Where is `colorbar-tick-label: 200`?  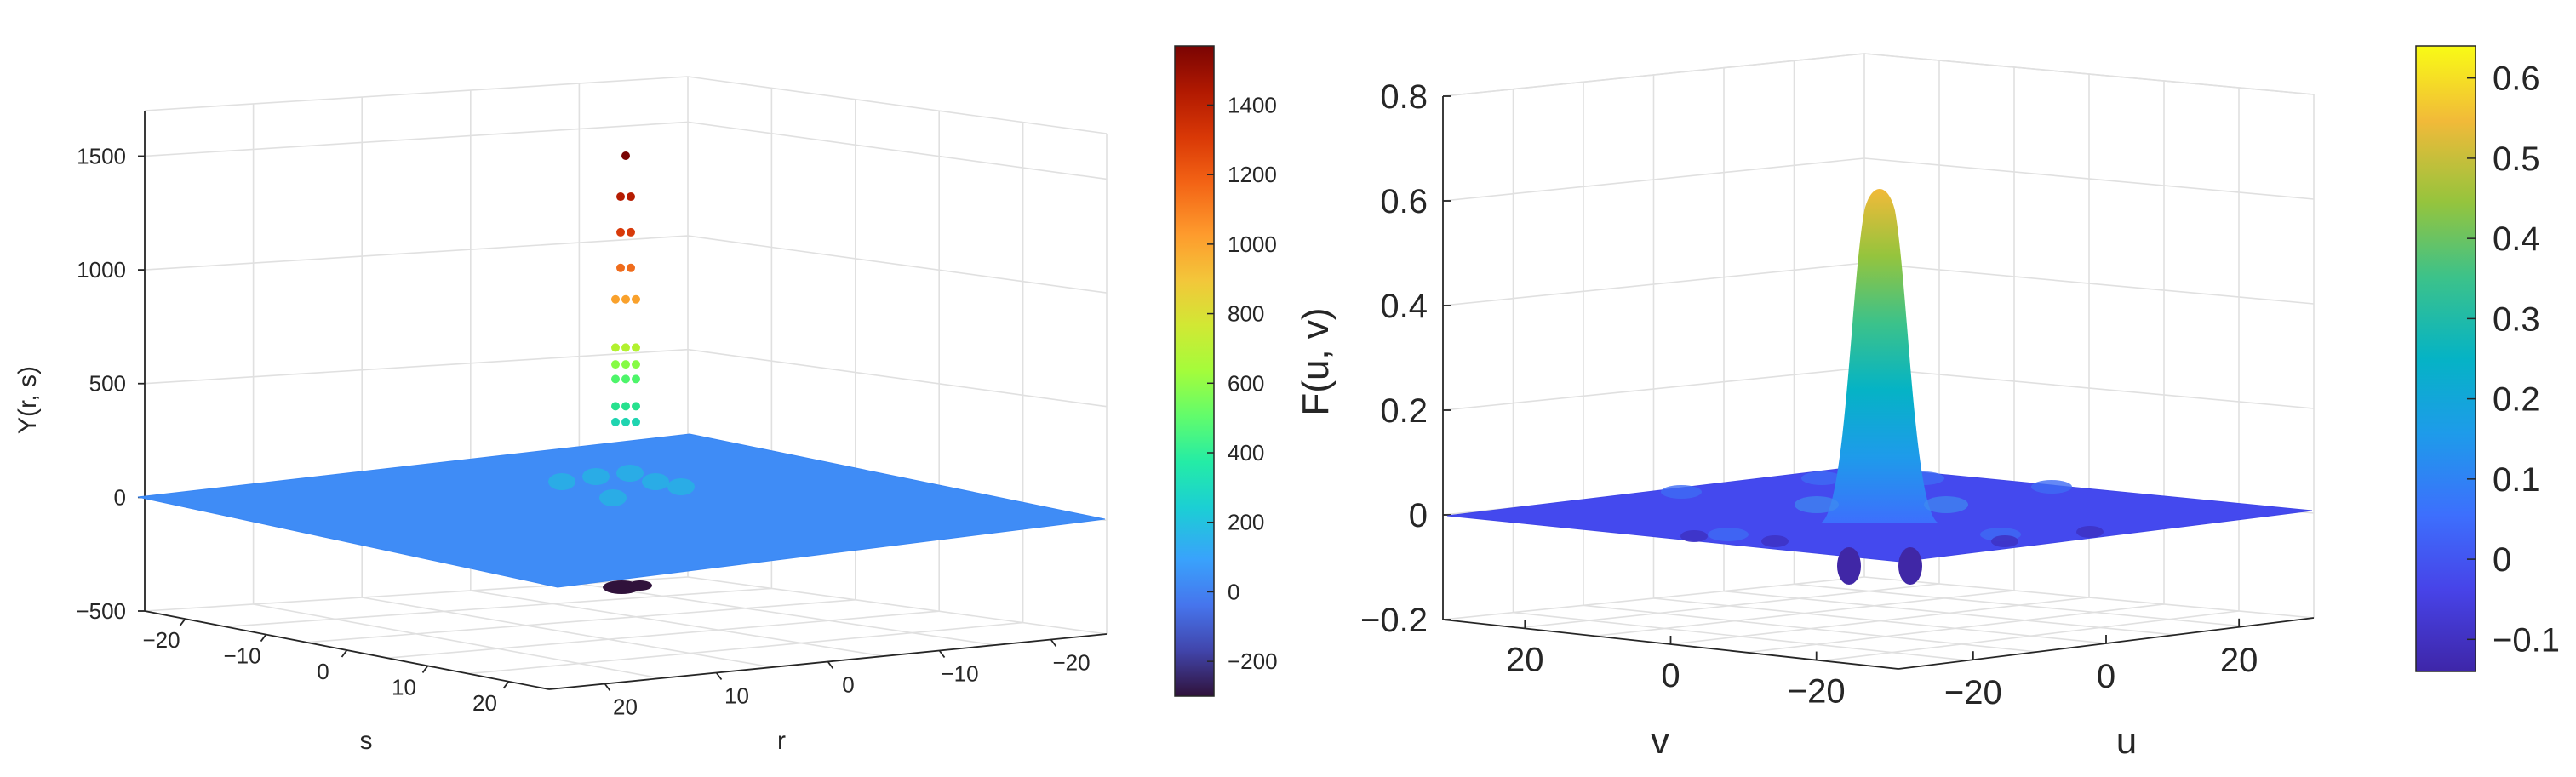 colorbar-tick-label: 200 is located at coordinates (1246, 522).